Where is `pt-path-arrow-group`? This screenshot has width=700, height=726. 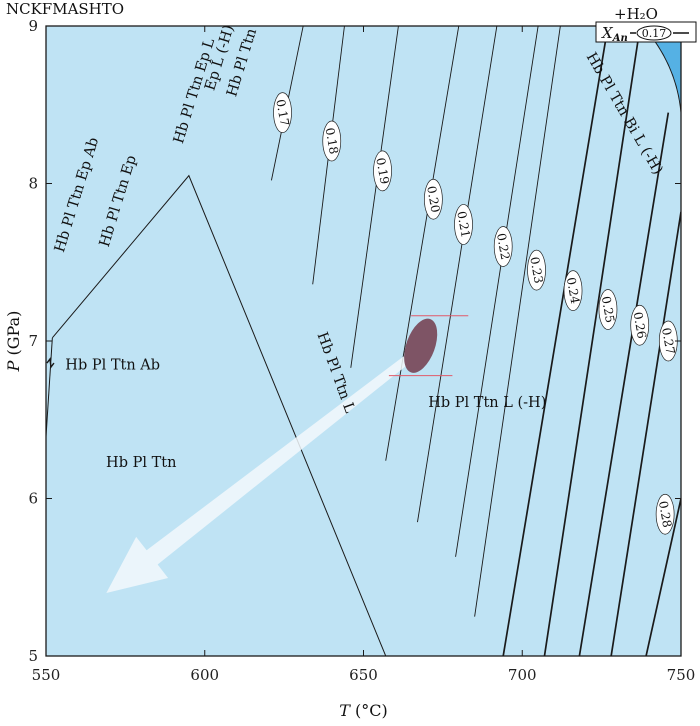 pt-path-arrow-group is located at coordinates (258, 474).